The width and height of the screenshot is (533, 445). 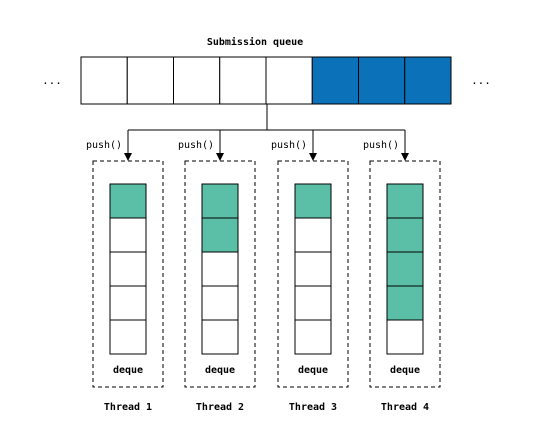 What do you see at coordinates (220, 407) in the screenshot?
I see `thread-label-2: Thread 2` at bounding box center [220, 407].